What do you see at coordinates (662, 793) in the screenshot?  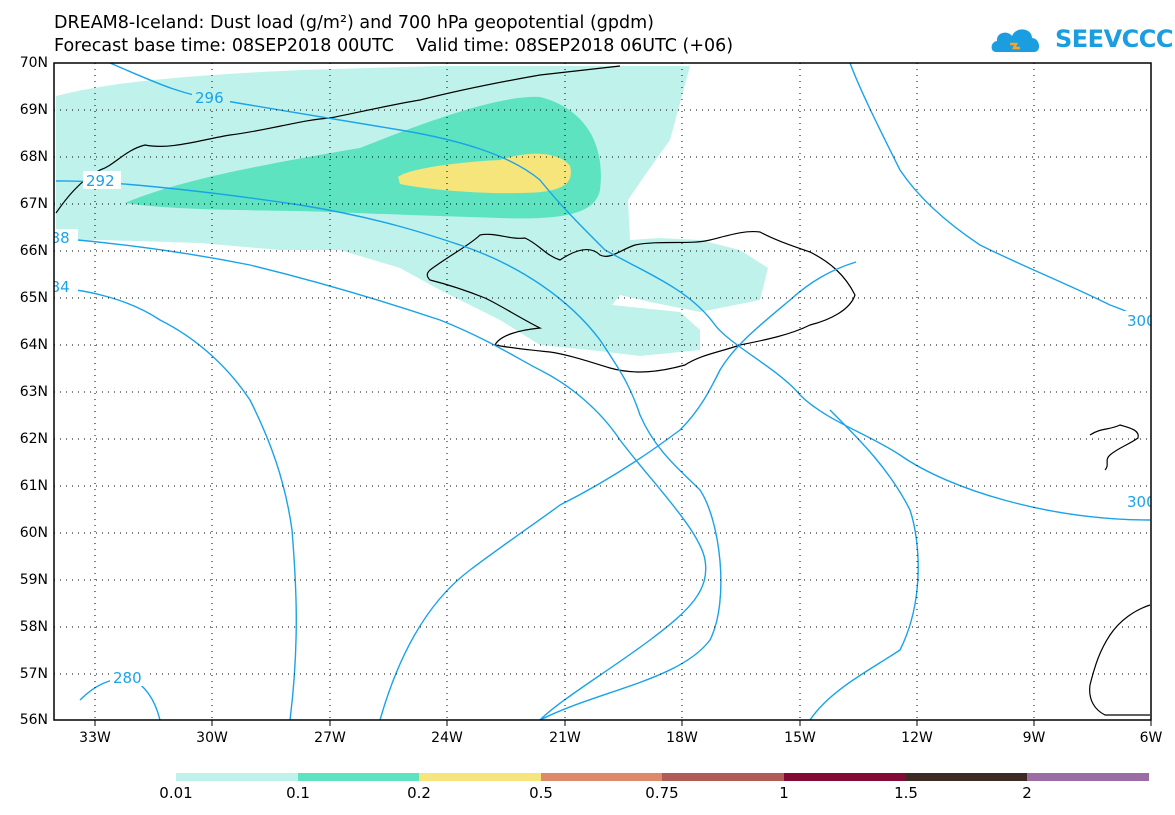 I see `colorbar-label-0.75: 0.75` at bounding box center [662, 793].